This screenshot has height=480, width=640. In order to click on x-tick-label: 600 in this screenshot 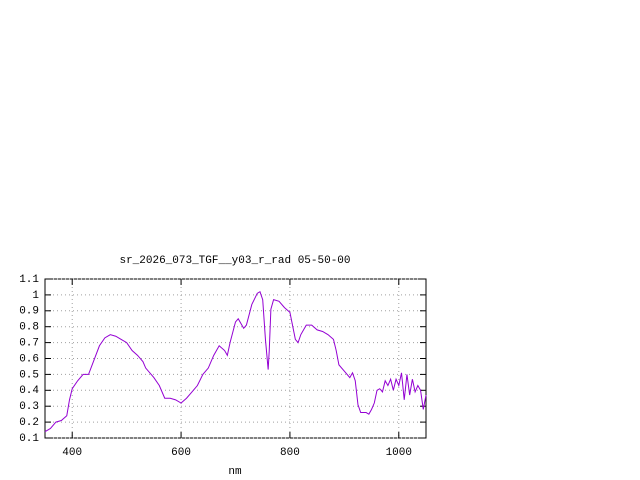, I will do `click(181, 453)`.